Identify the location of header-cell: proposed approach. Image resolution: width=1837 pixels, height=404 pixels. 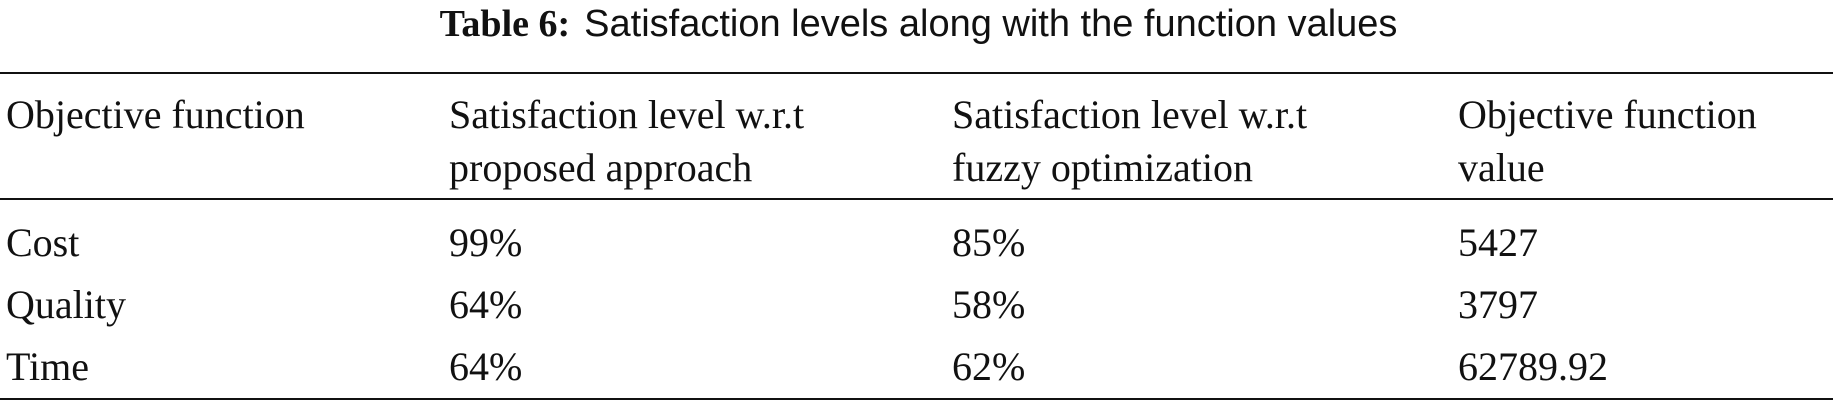
(601, 167).